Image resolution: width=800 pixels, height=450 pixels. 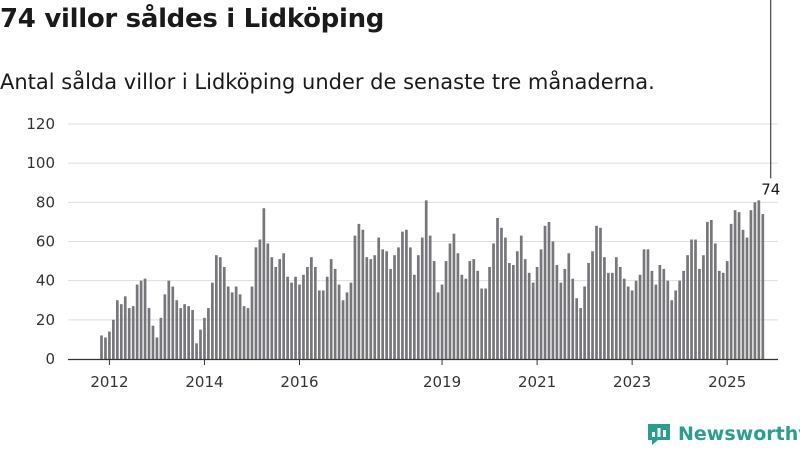 I want to click on y-tick-label: 80, so click(x=45, y=202).